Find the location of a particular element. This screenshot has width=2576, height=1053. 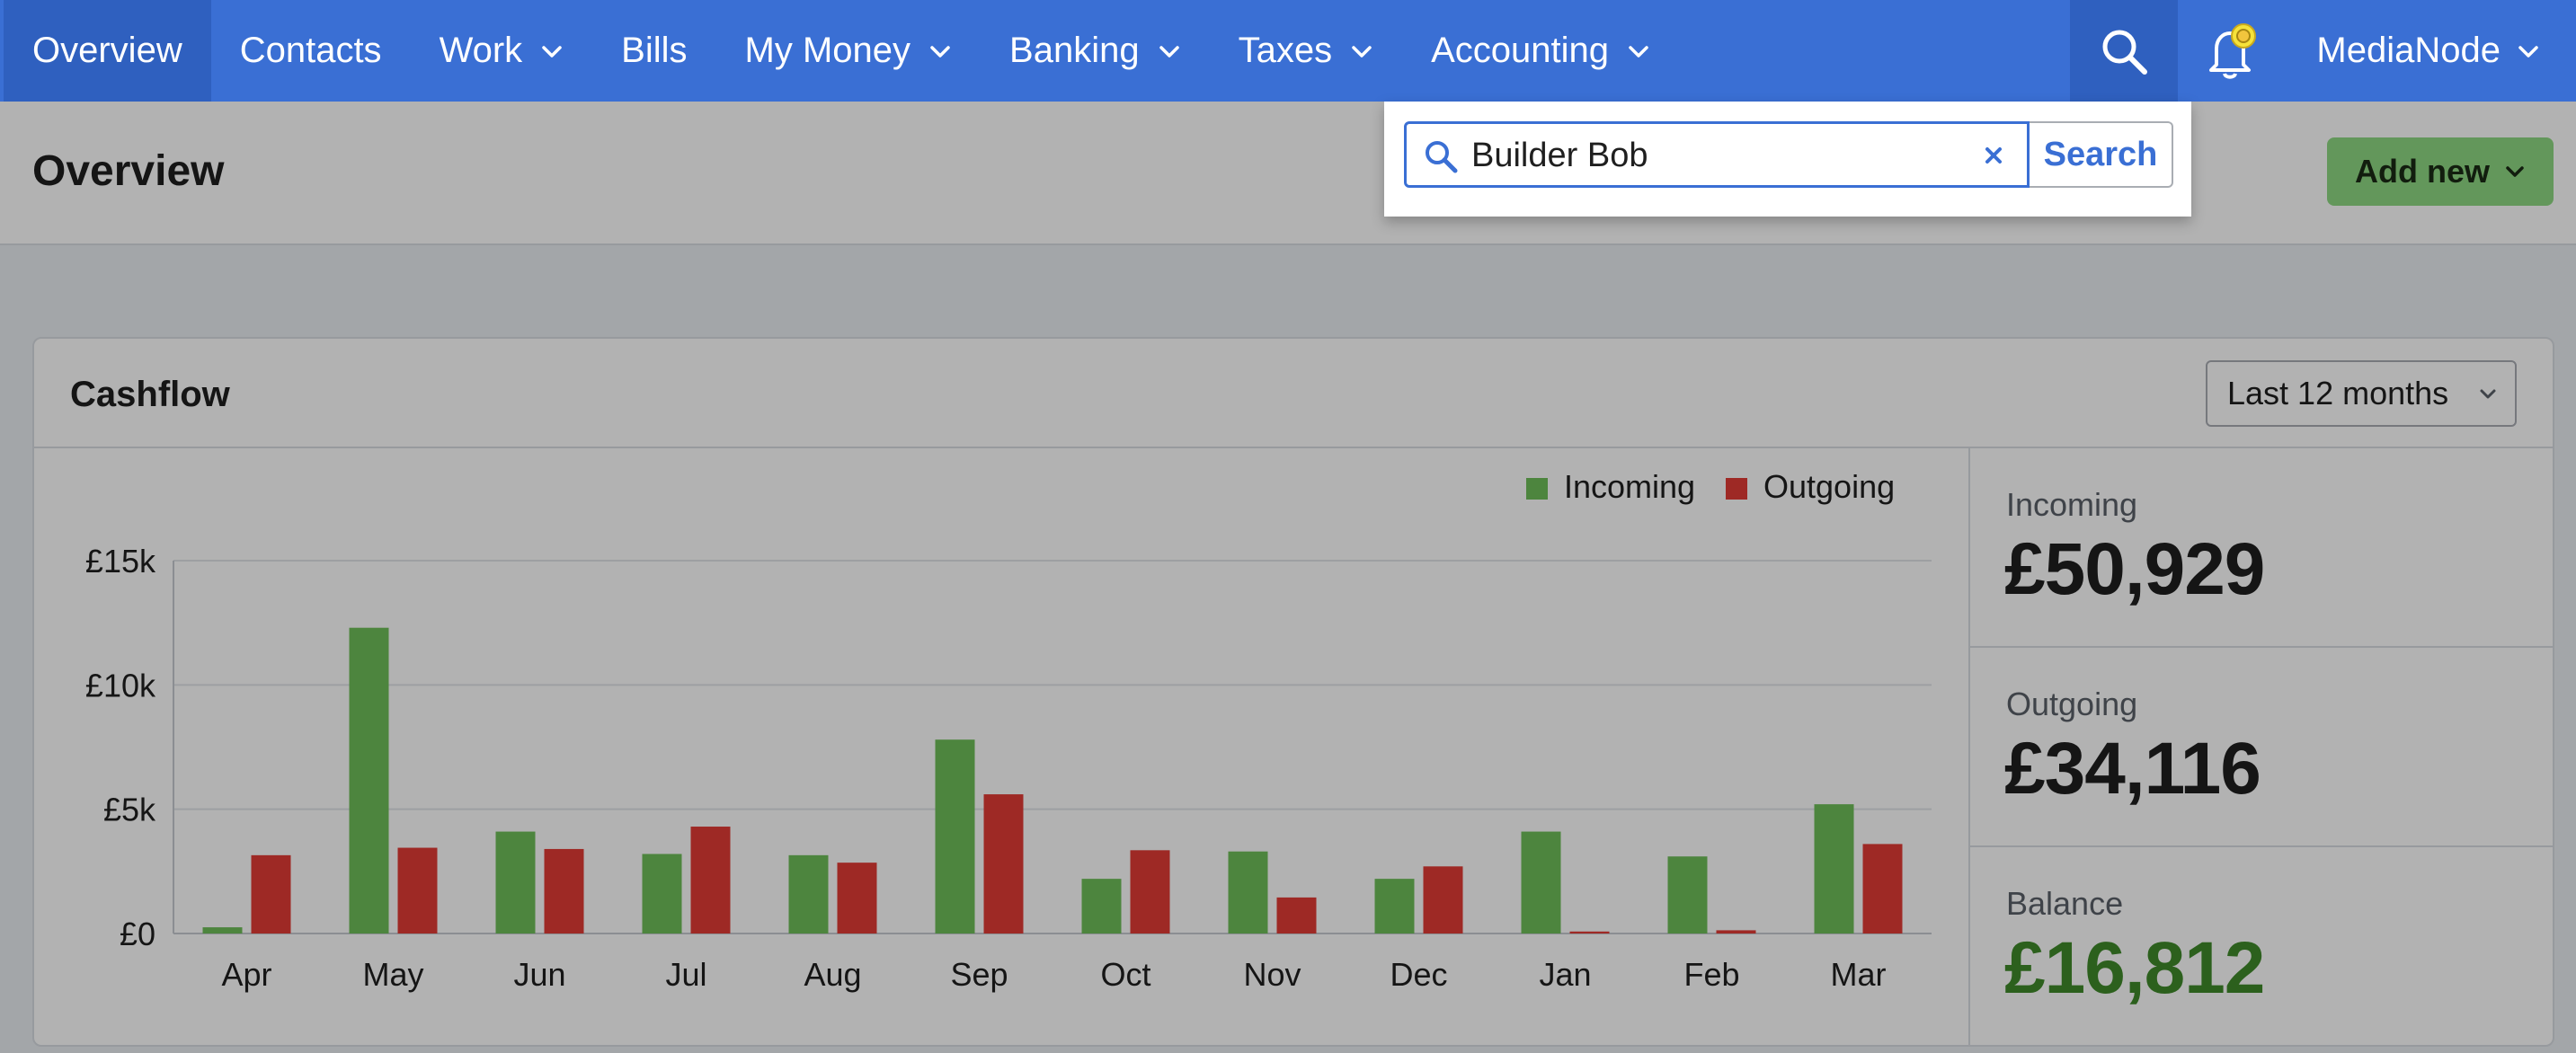

user-name: MediaNode is located at coordinates (2408, 50).